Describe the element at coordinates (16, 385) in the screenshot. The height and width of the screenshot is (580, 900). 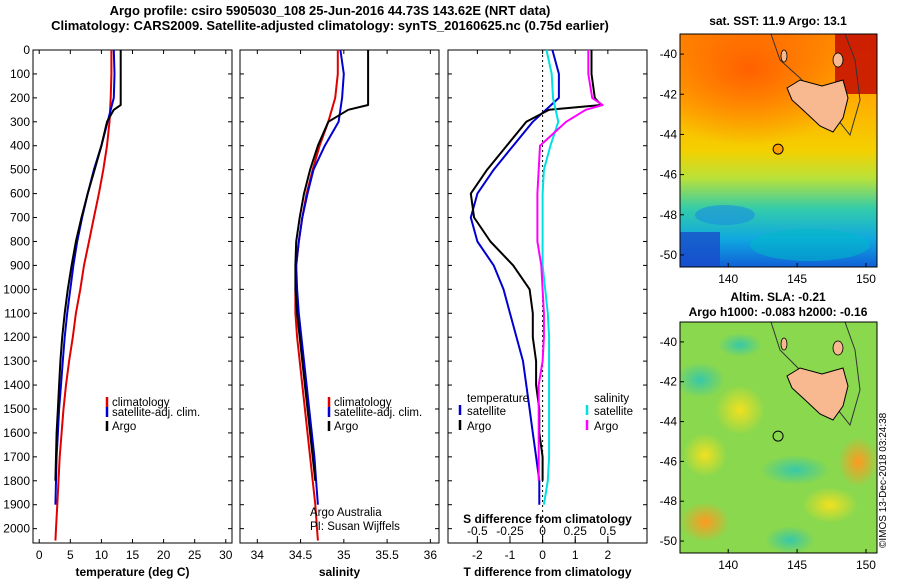
I see `y-tick-label: 1400` at that location.